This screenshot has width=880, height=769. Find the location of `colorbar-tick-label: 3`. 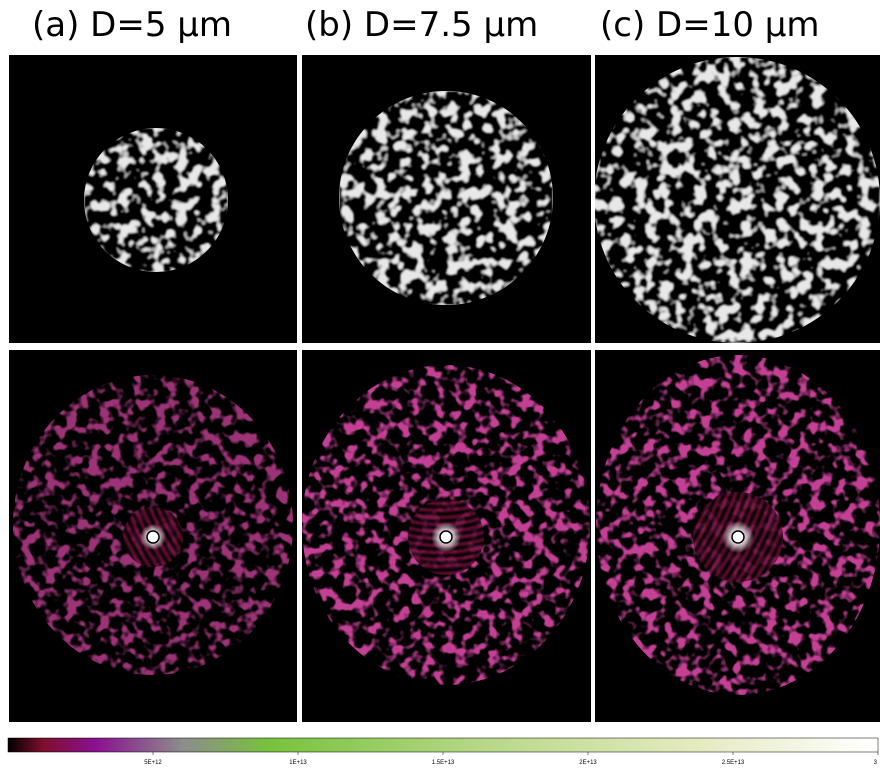

colorbar-tick-label: 3 is located at coordinates (876, 763).